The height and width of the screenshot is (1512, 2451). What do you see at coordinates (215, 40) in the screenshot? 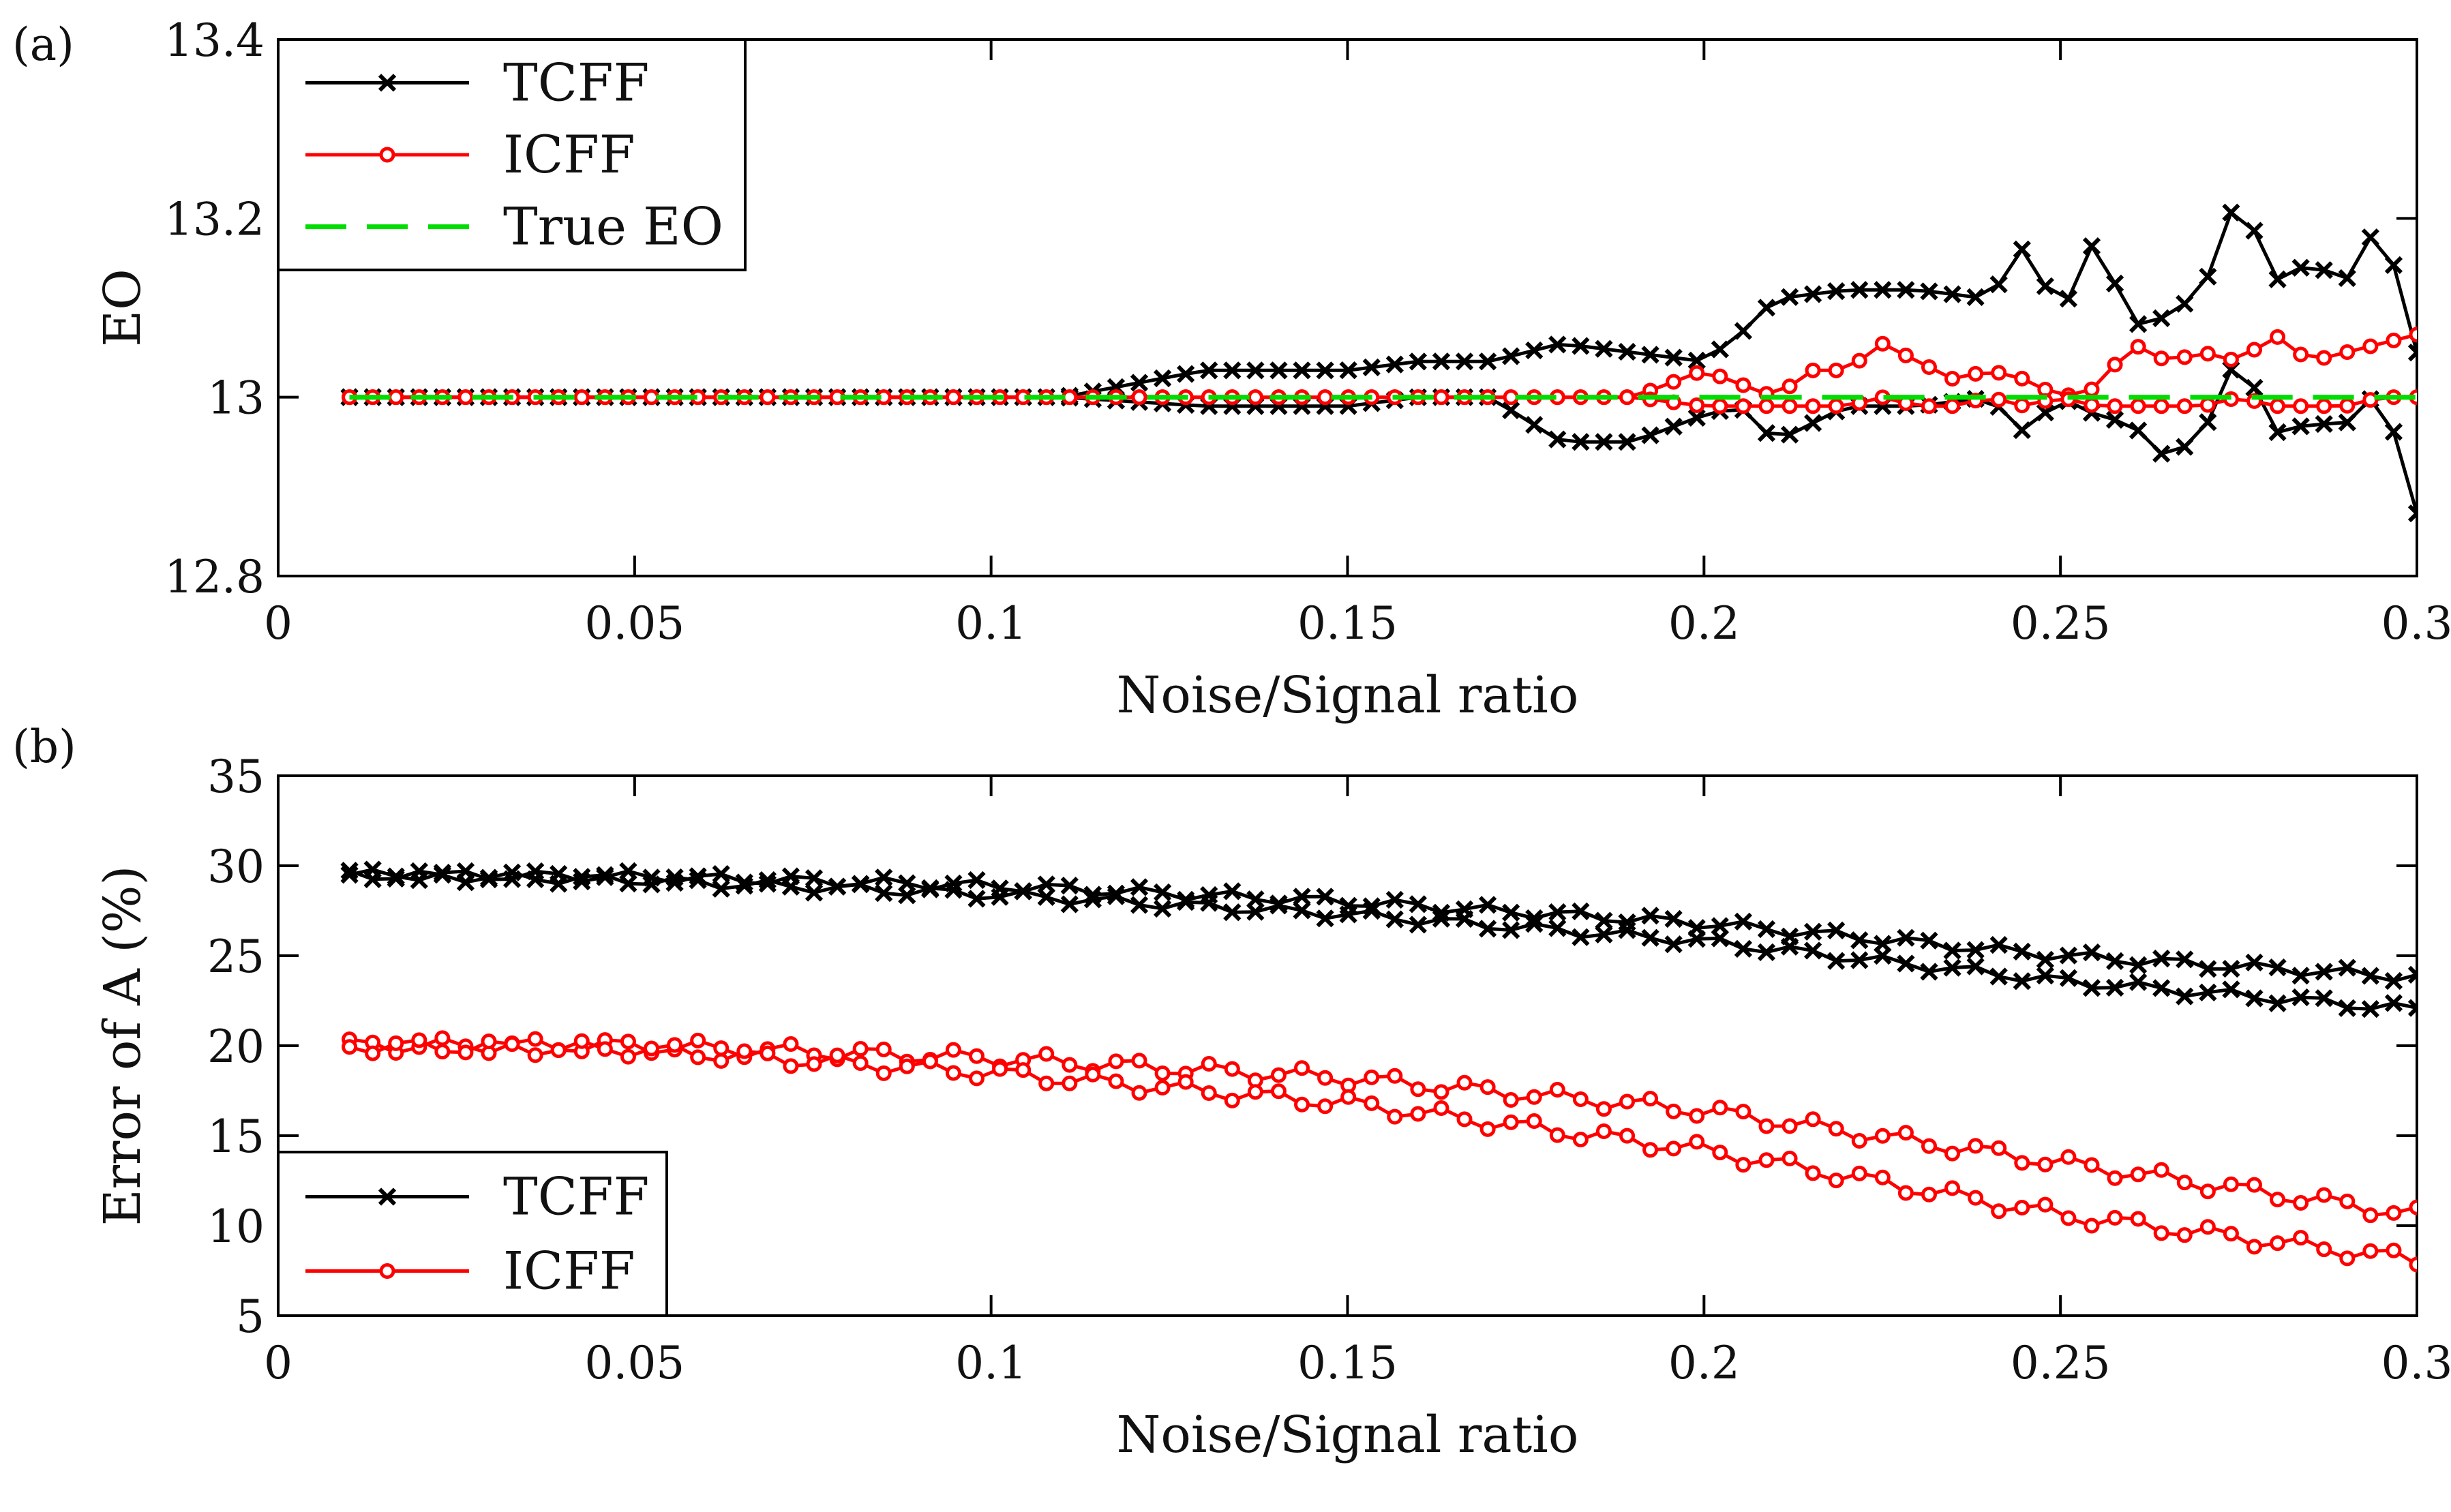
I see `y-tick-label: 13.4` at bounding box center [215, 40].